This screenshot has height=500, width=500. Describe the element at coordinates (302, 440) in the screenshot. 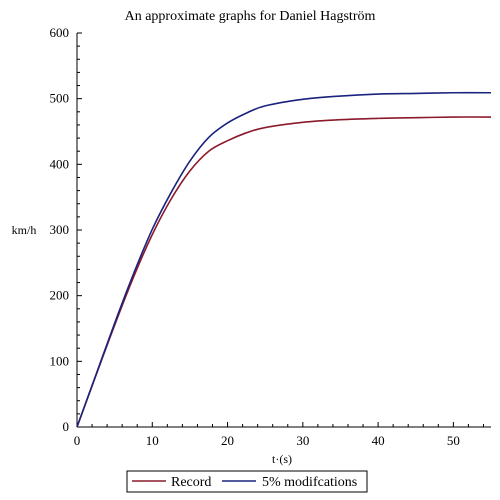

I see `x-tick-label: 30` at that location.